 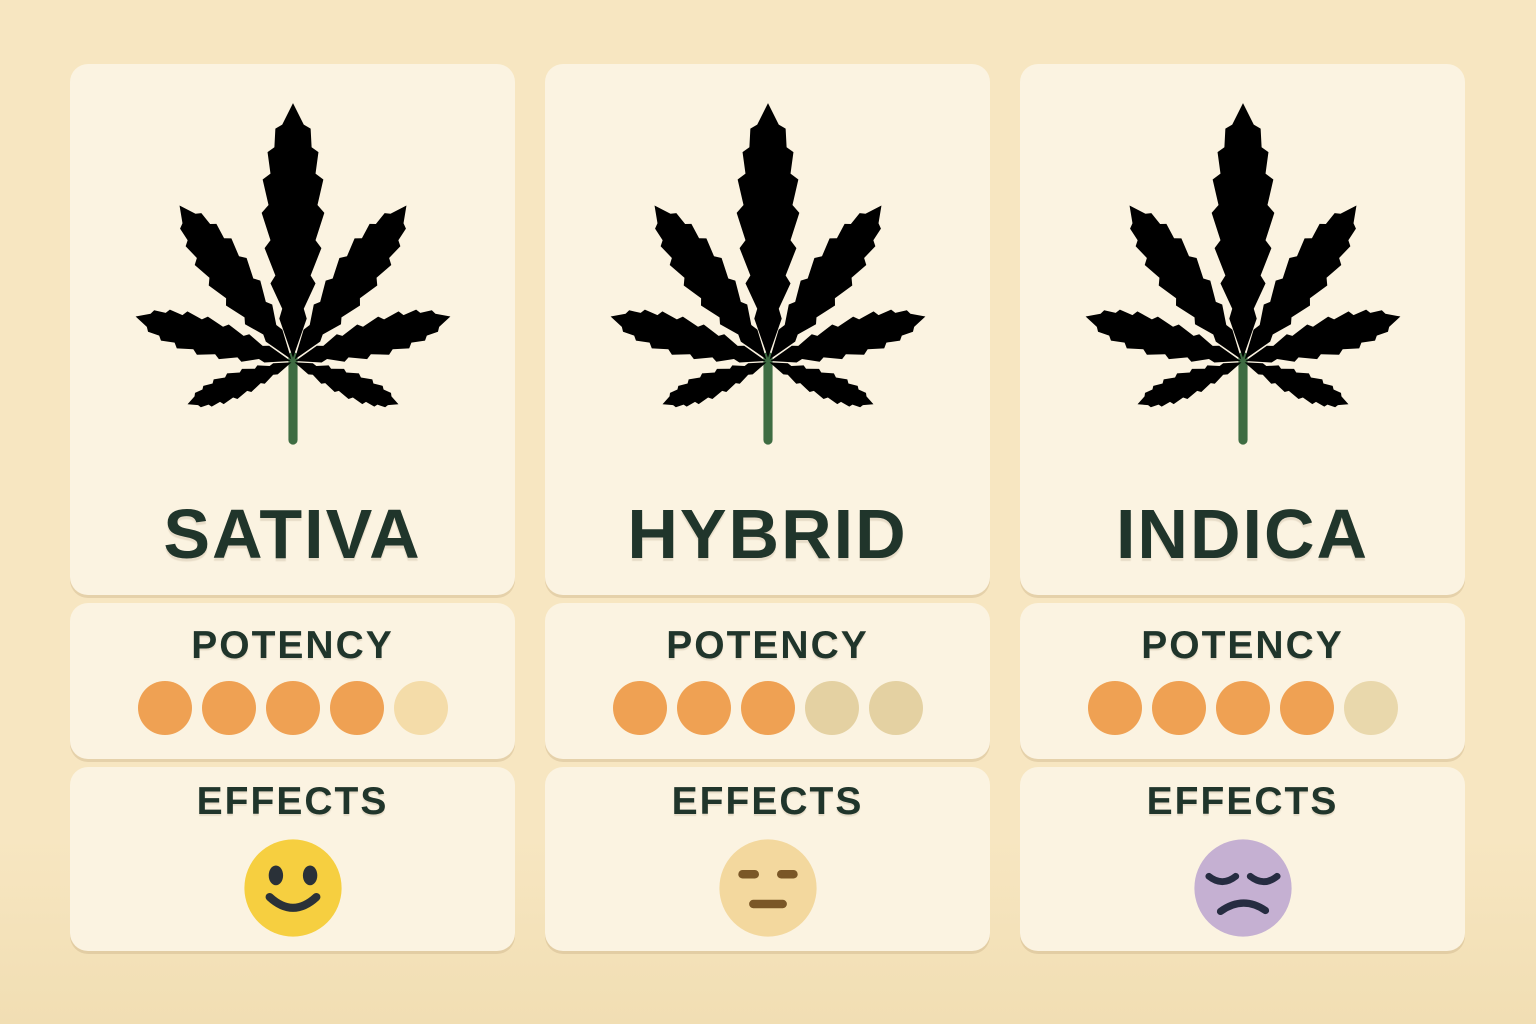 What do you see at coordinates (1242, 888) in the screenshot?
I see `sleepy-face-icon` at bounding box center [1242, 888].